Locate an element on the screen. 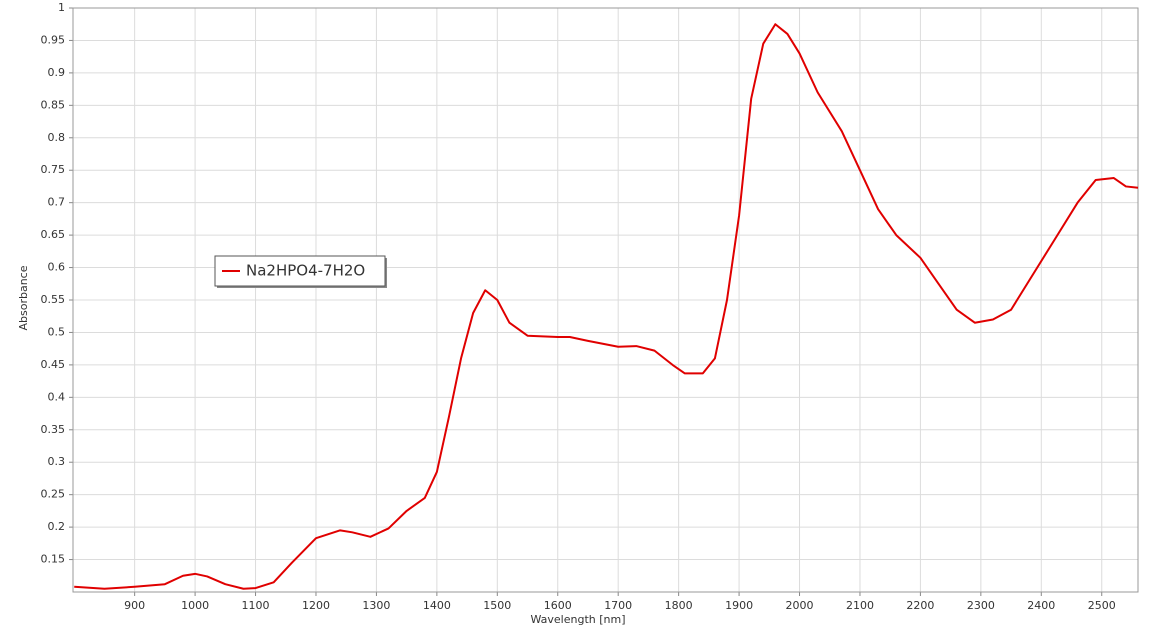  y-tick-label: 0.55 is located at coordinates (53, 299).